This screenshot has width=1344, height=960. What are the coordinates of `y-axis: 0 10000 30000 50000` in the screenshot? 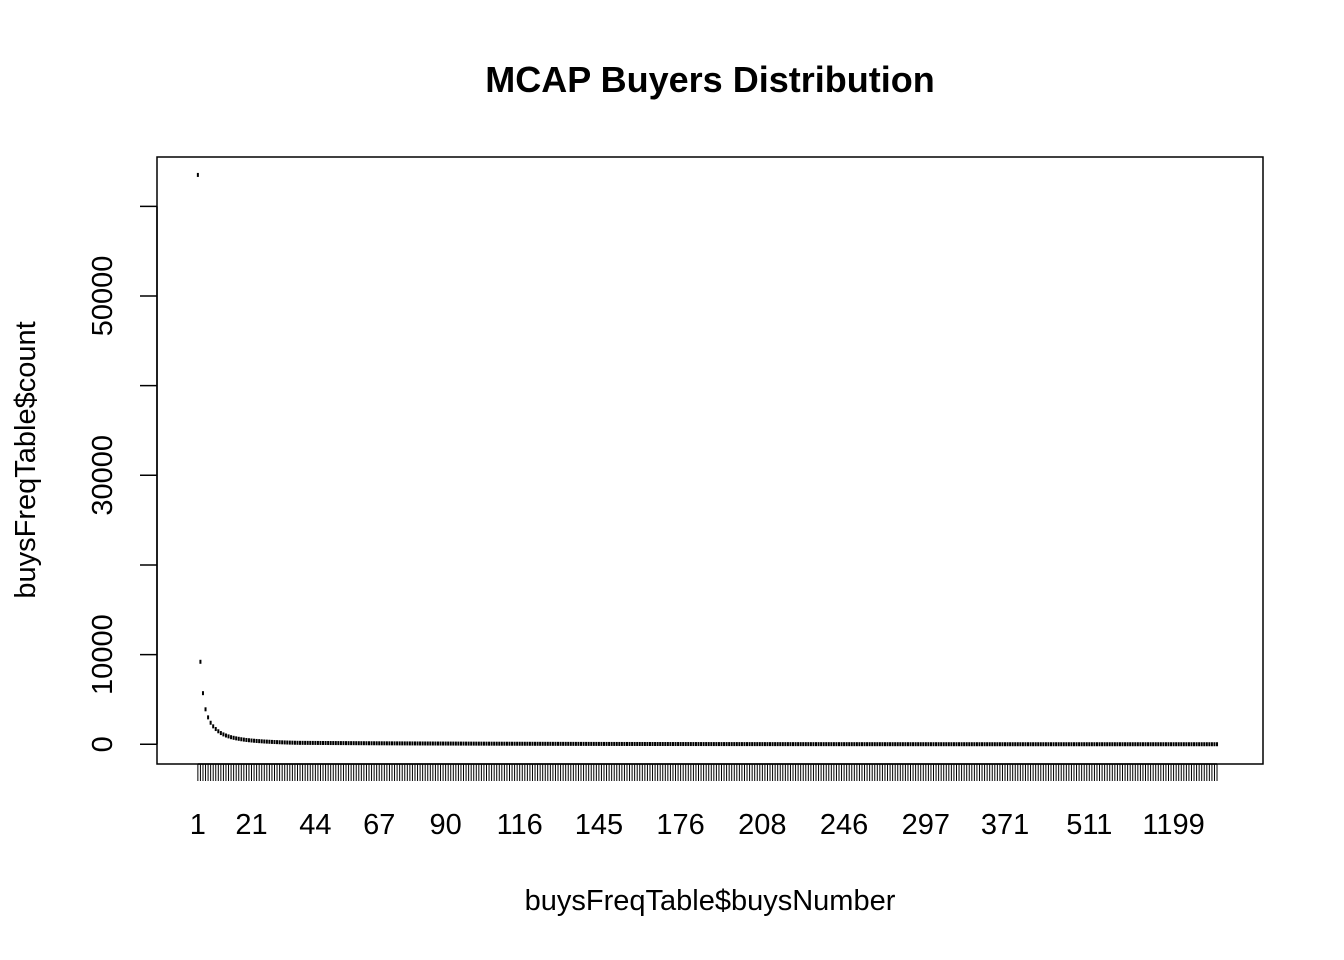 It's located at (122, 478).